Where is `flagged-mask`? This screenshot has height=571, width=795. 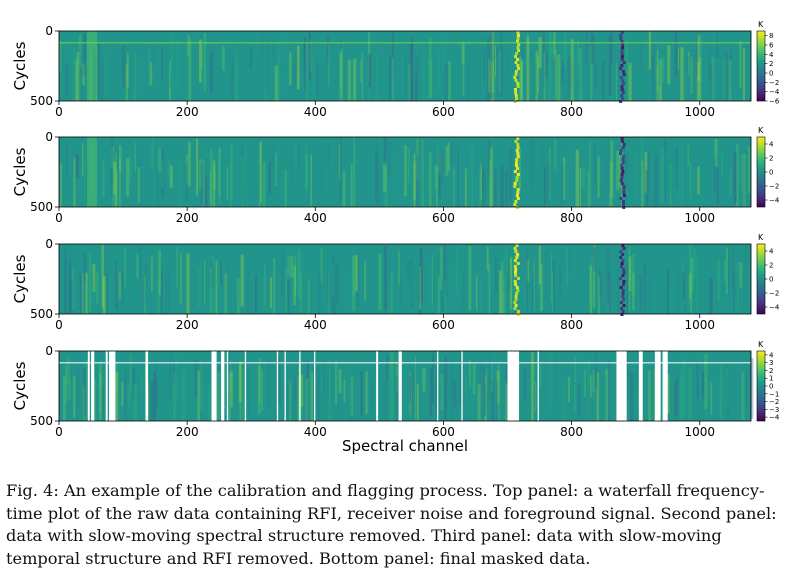
flagged-mask is located at coordinates (227, 386).